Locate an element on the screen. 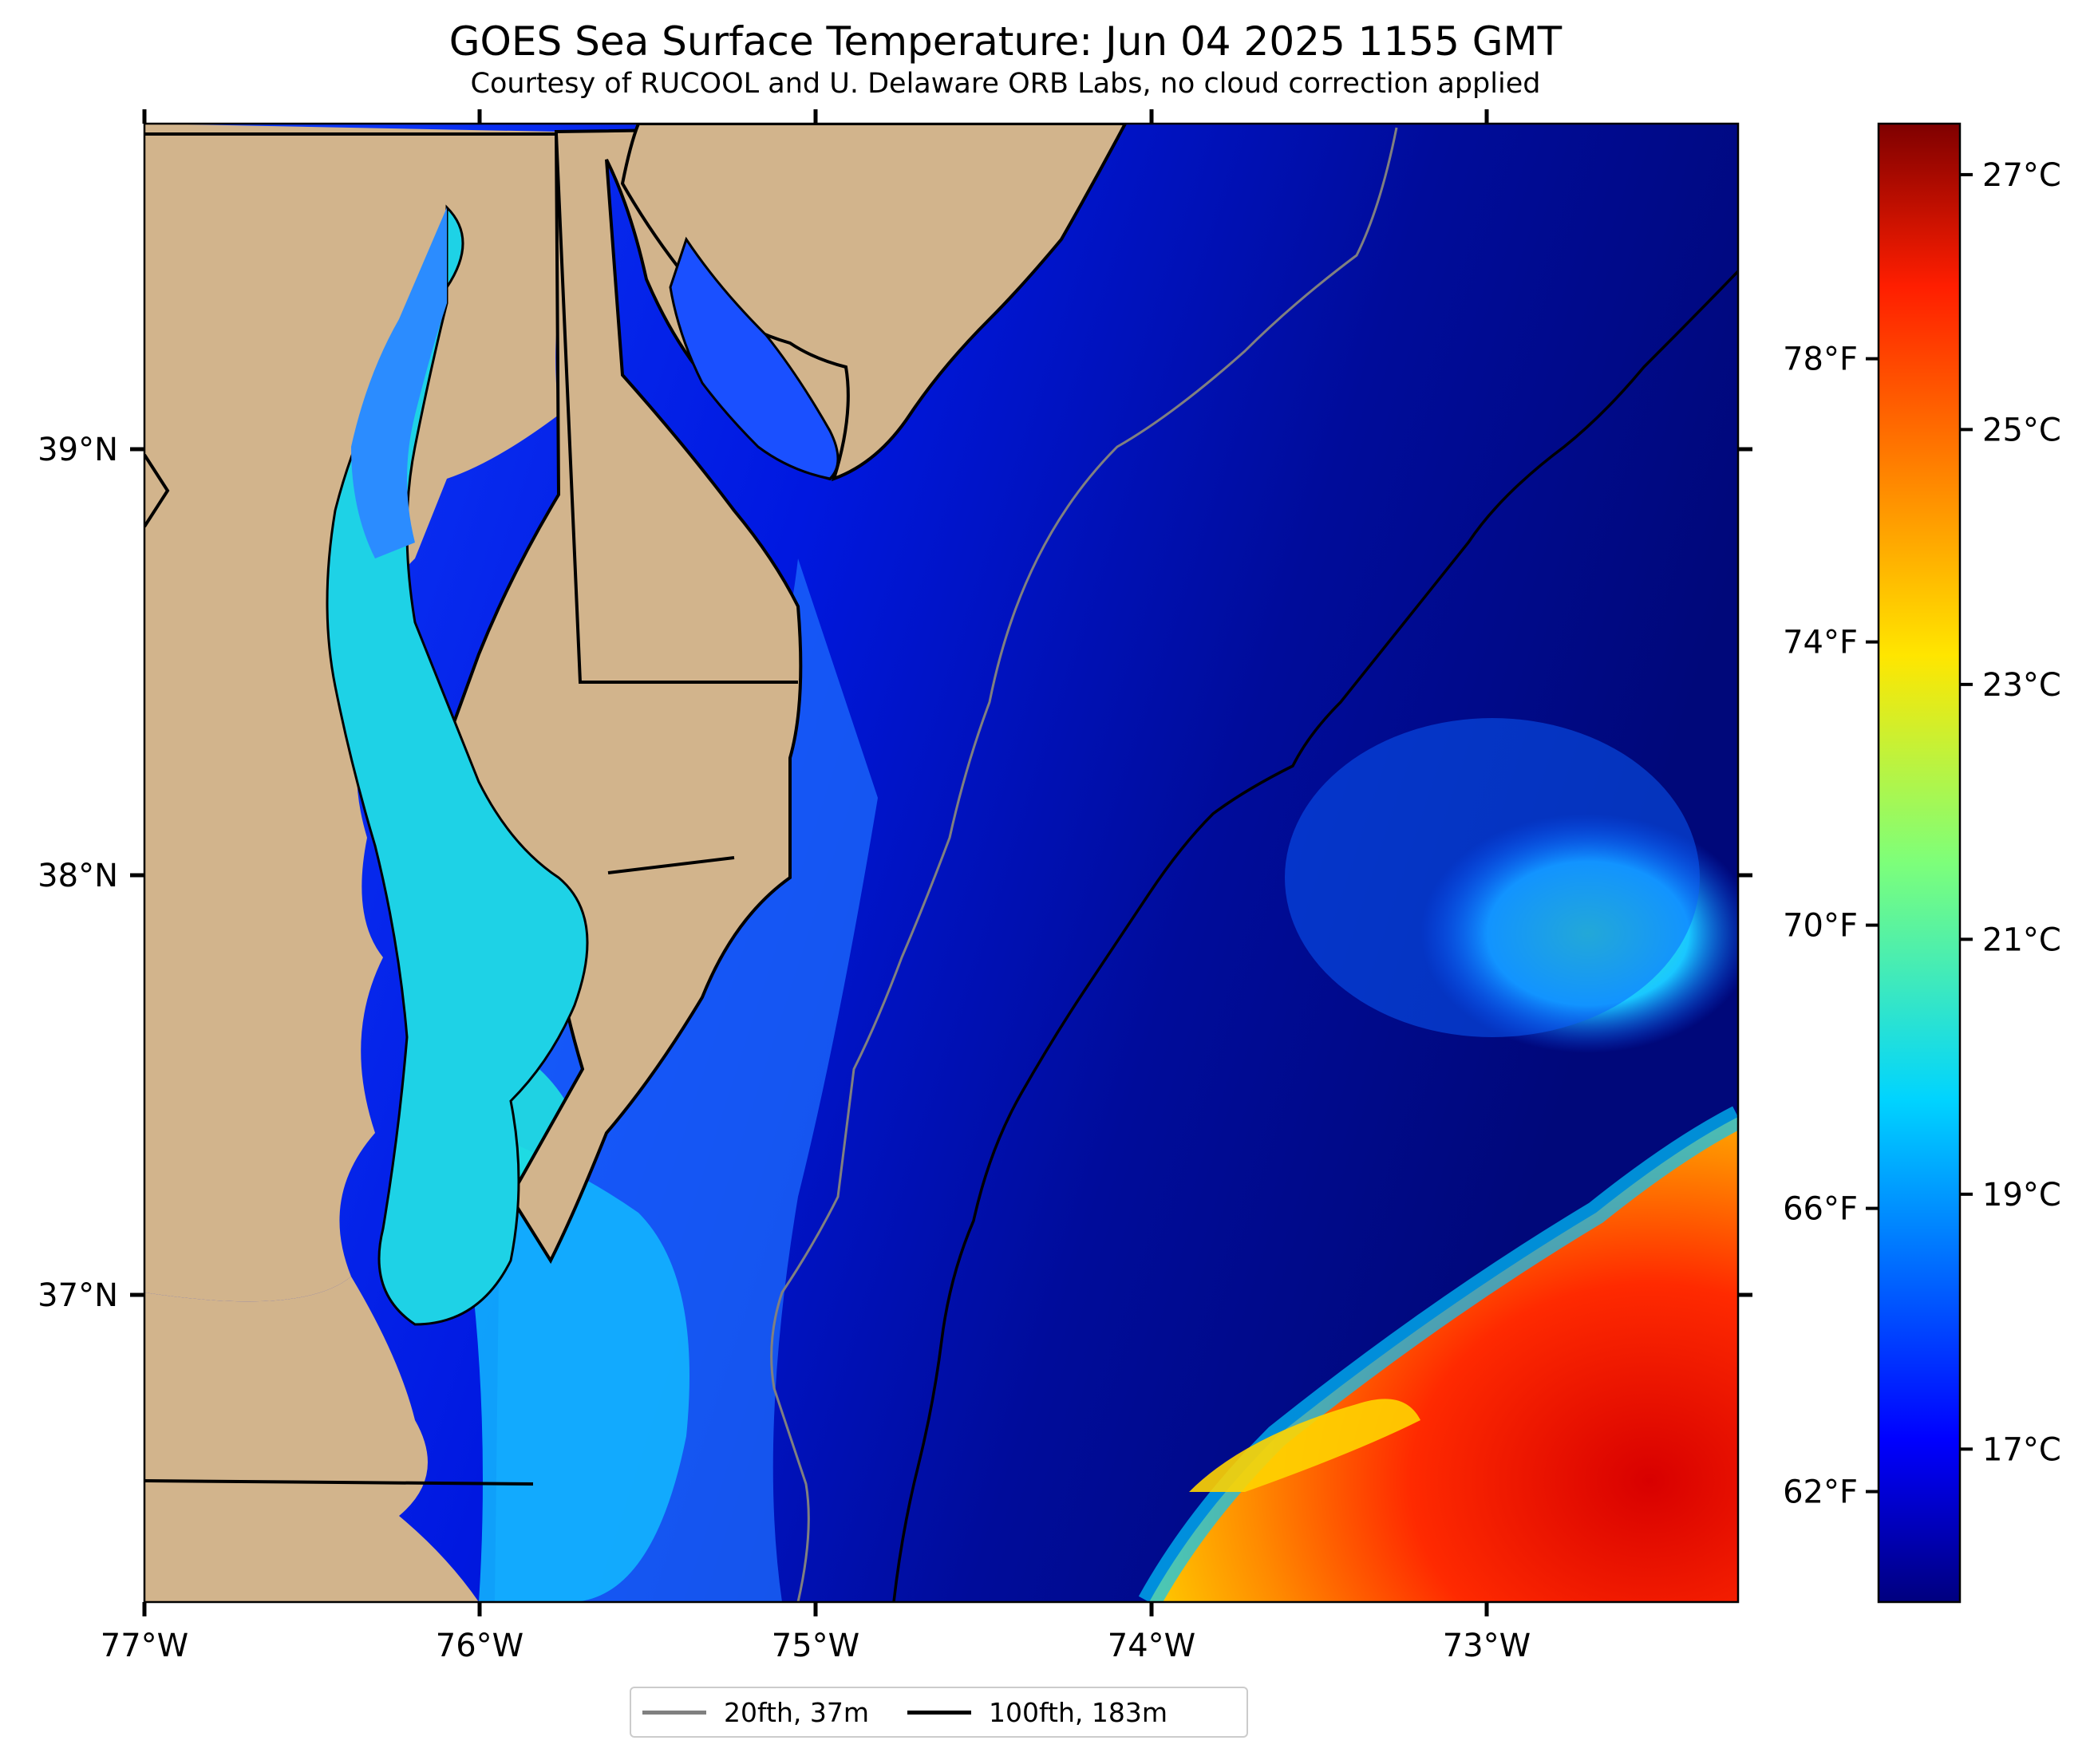 Image resolution: width=2090 pixels, height=1764 pixels. state-boundary-md-de is located at coordinates (471, 408).